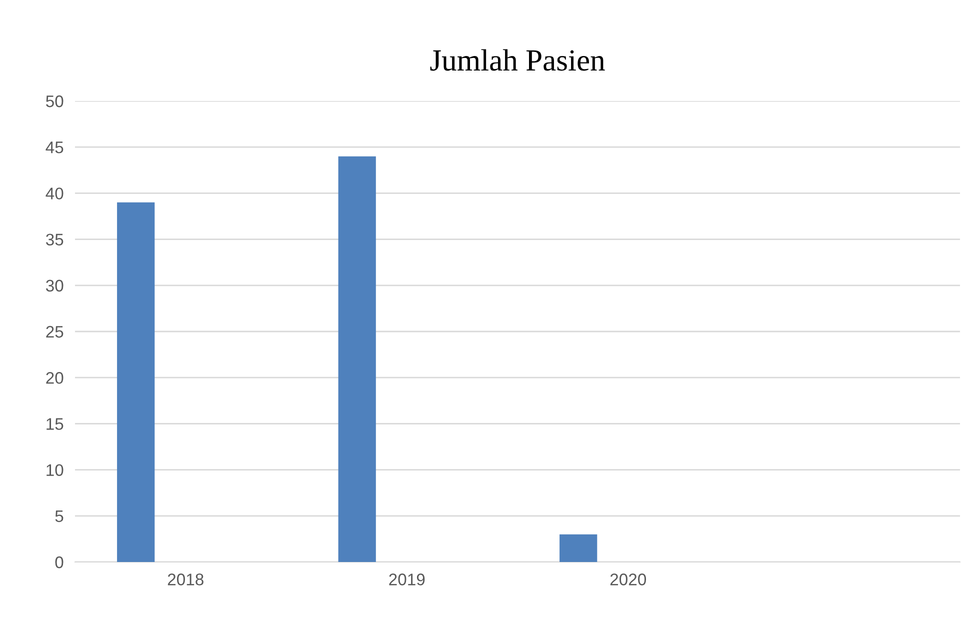  I want to click on x-tick-label: 2018, so click(186, 580).